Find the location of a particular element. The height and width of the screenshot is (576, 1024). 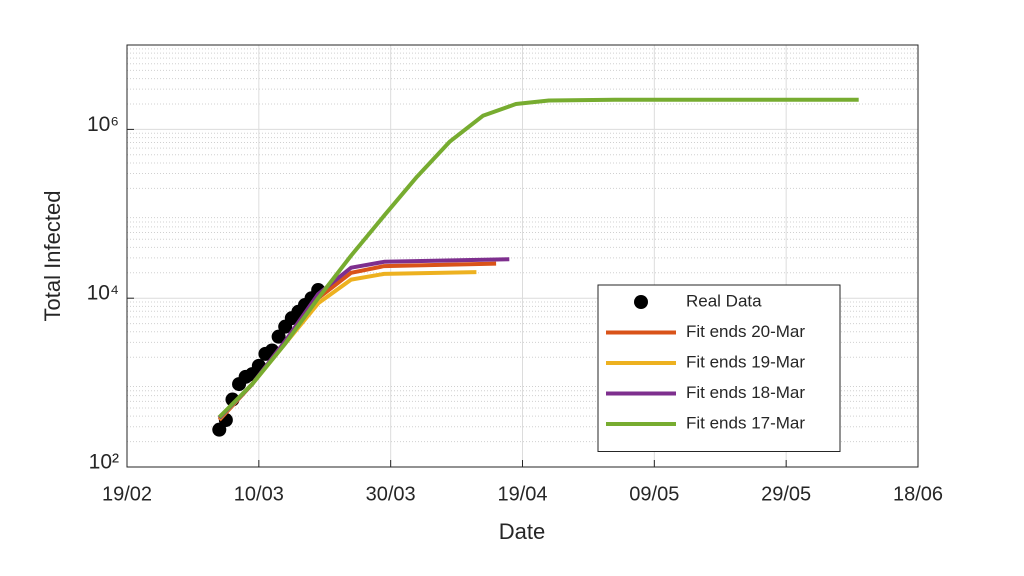

x-tick-label: 18/06 is located at coordinates (918, 494).